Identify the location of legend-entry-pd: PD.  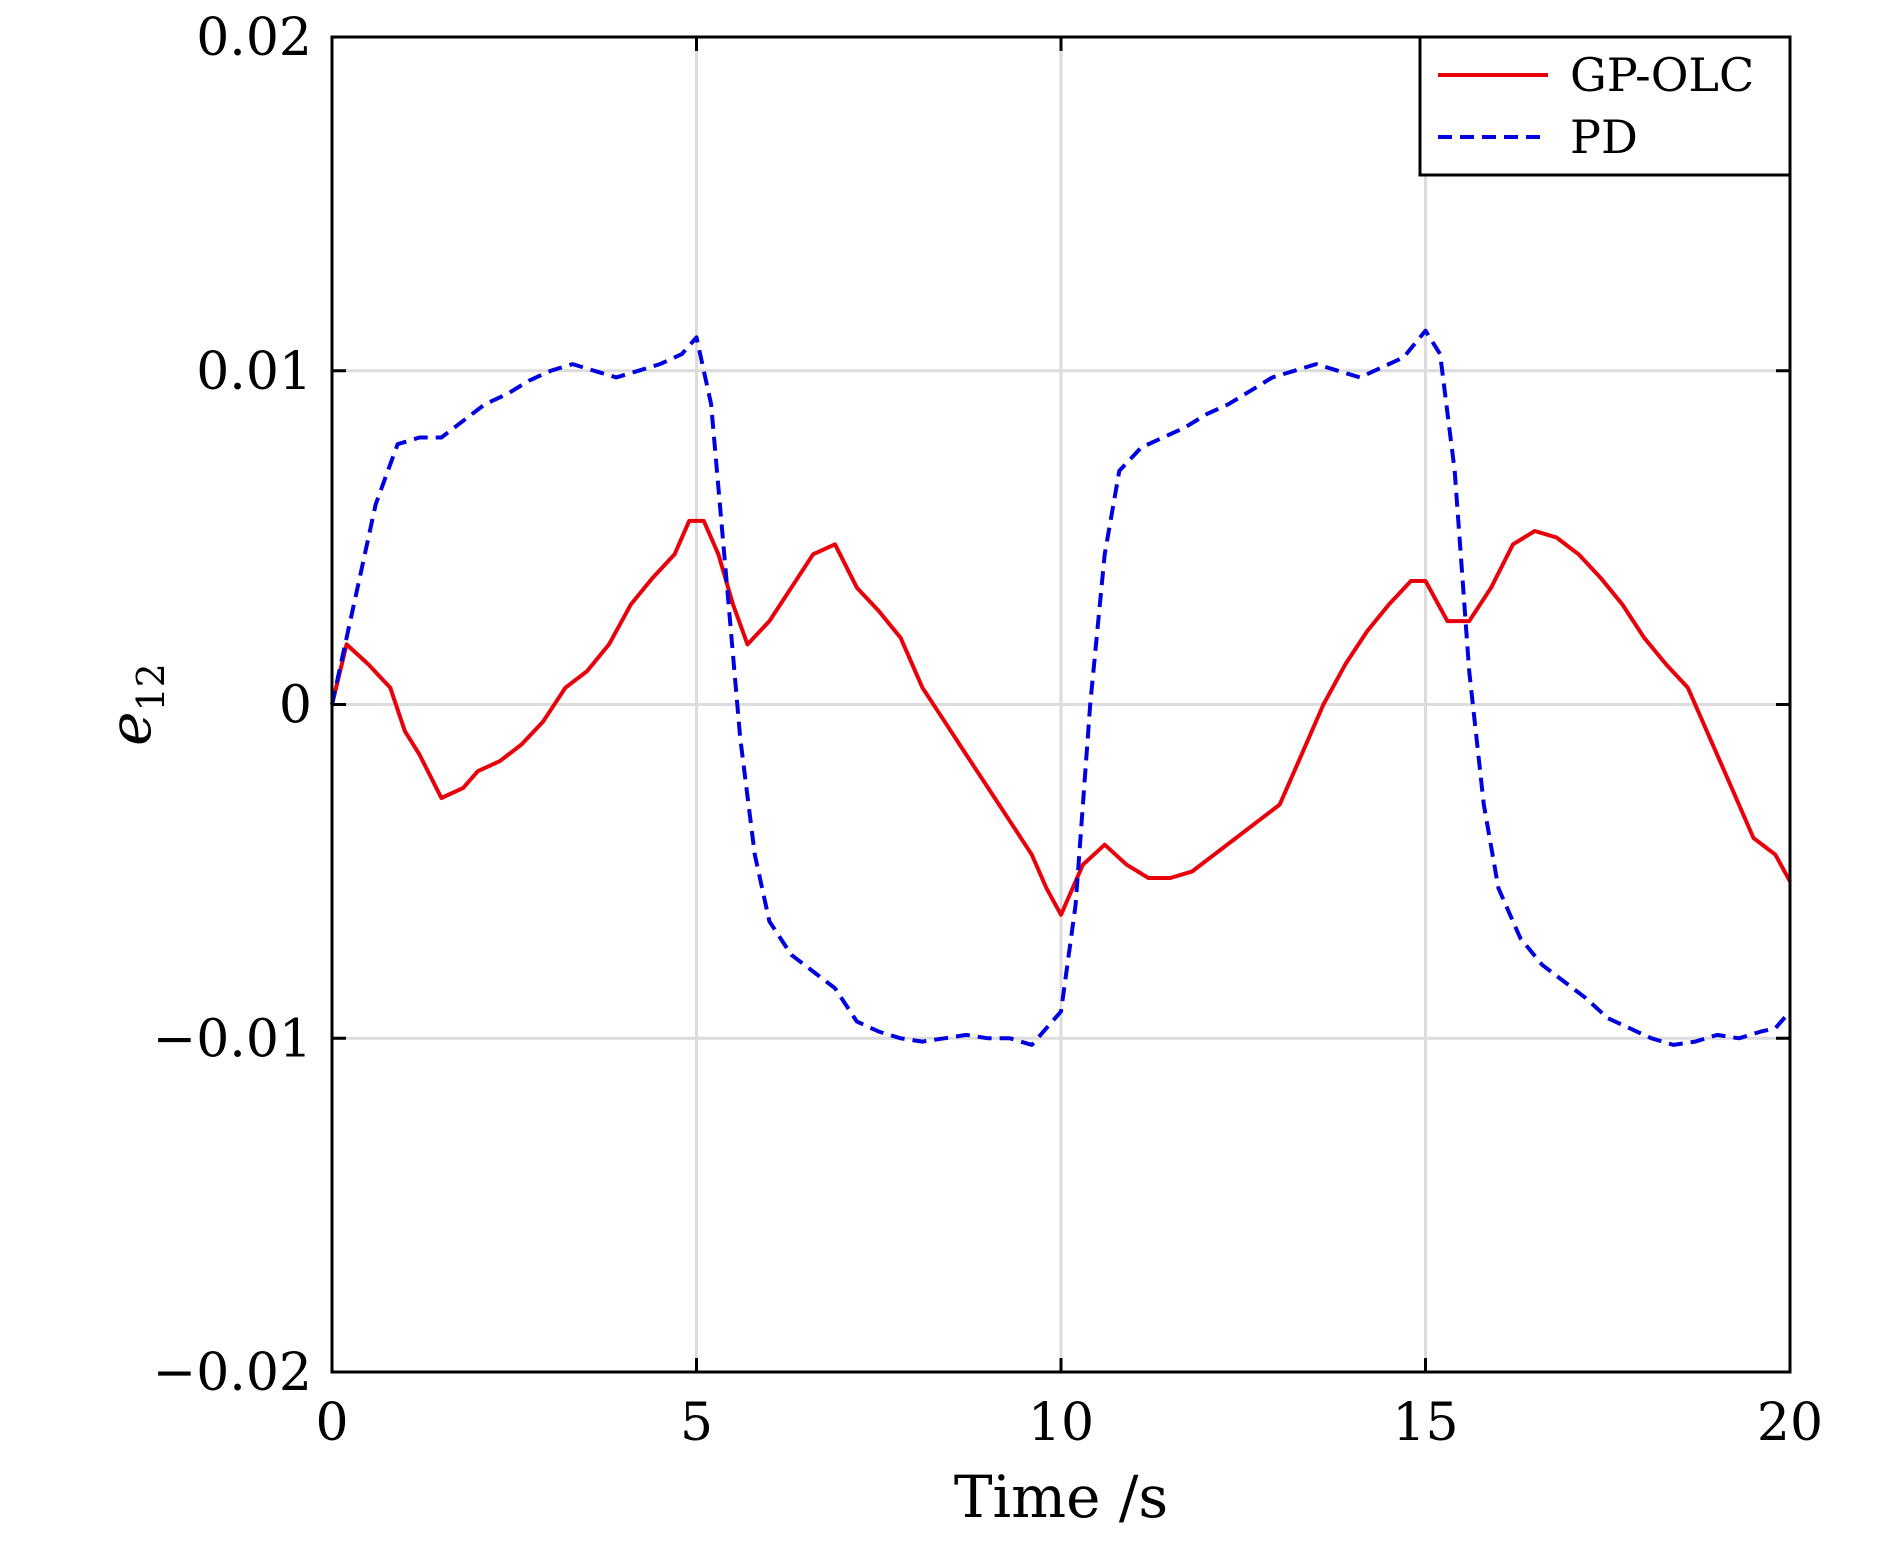
(1604, 137).